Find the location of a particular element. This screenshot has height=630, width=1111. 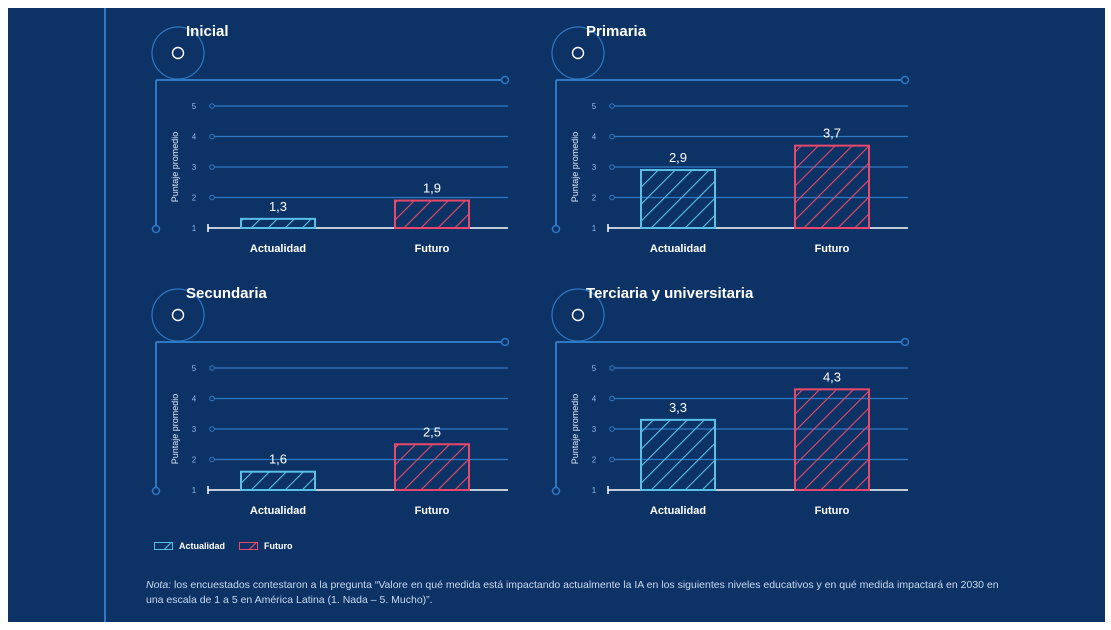

value-label: 3,7 is located at coordinates (832, 133).